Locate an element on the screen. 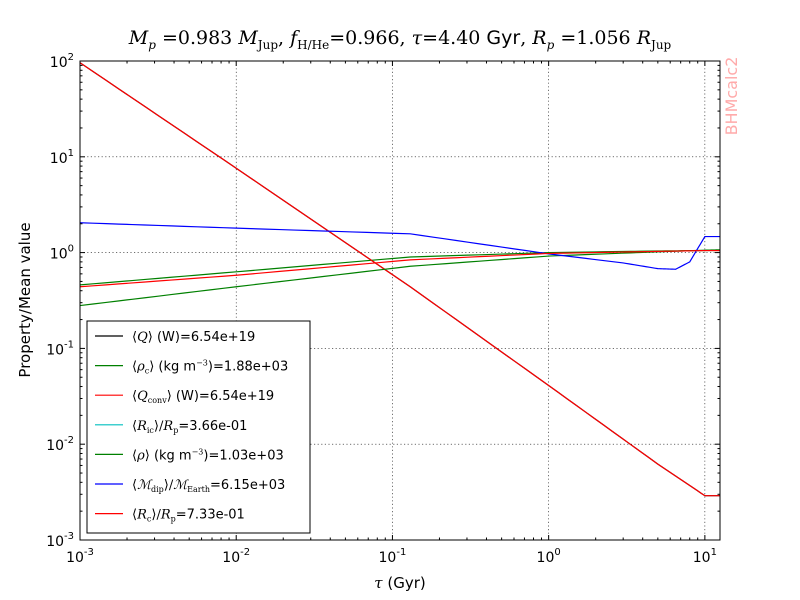  x-tick-label: 10⁻¹ is located at coordinates (393, 556).